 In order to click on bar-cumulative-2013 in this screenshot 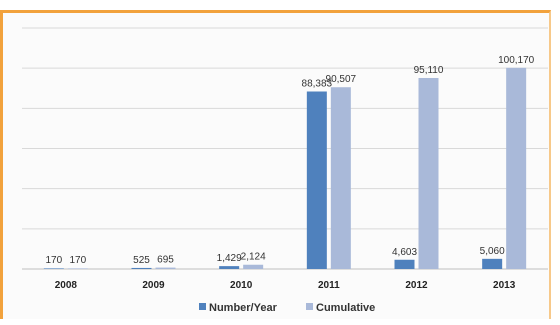, I will do `click(516, 168)`.